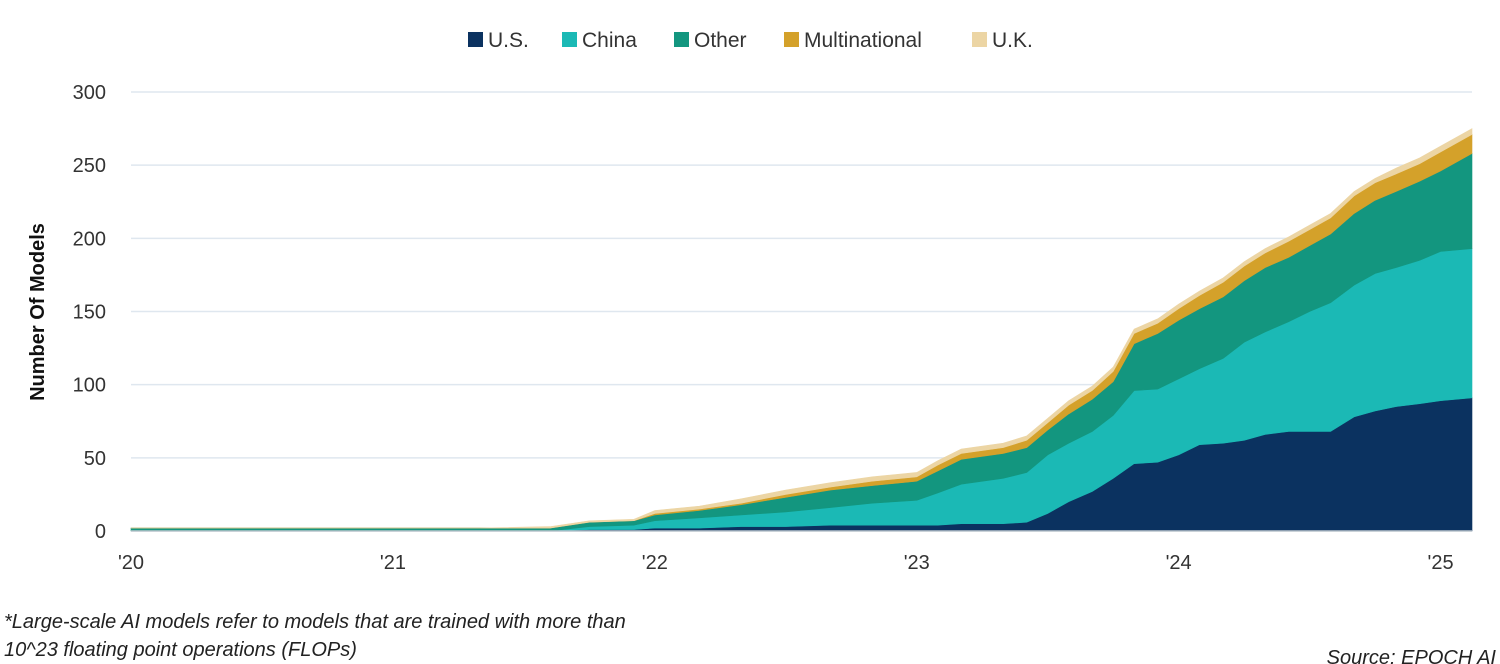  I want to click on y-tick-label: 100, so click(89, 386).